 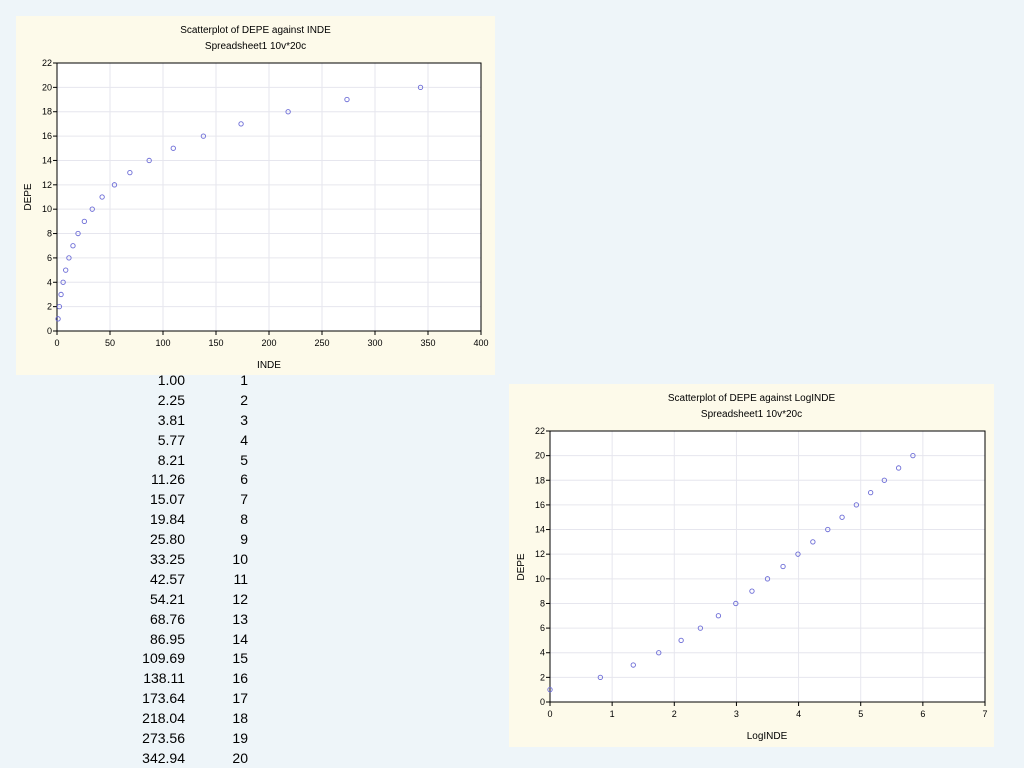 I want to click on table-row: 1.00 1, so click(x=160, y=380).